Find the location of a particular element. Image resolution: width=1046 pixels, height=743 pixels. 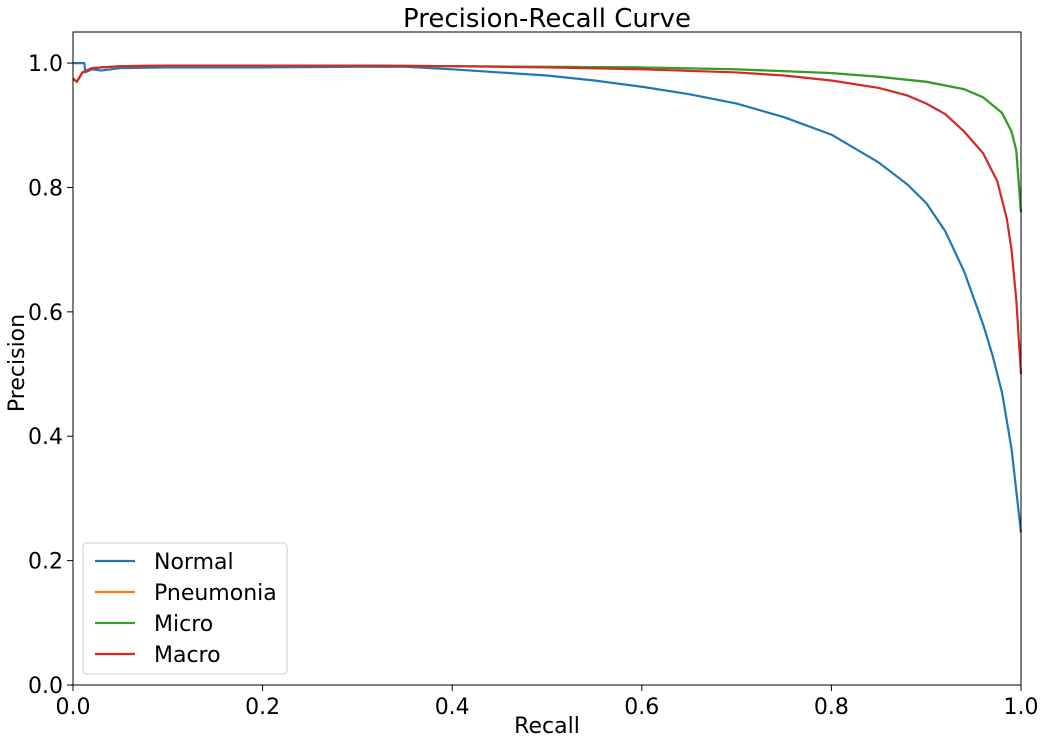

y-tick-label: 0.0 is located at coordinates (45, 686).